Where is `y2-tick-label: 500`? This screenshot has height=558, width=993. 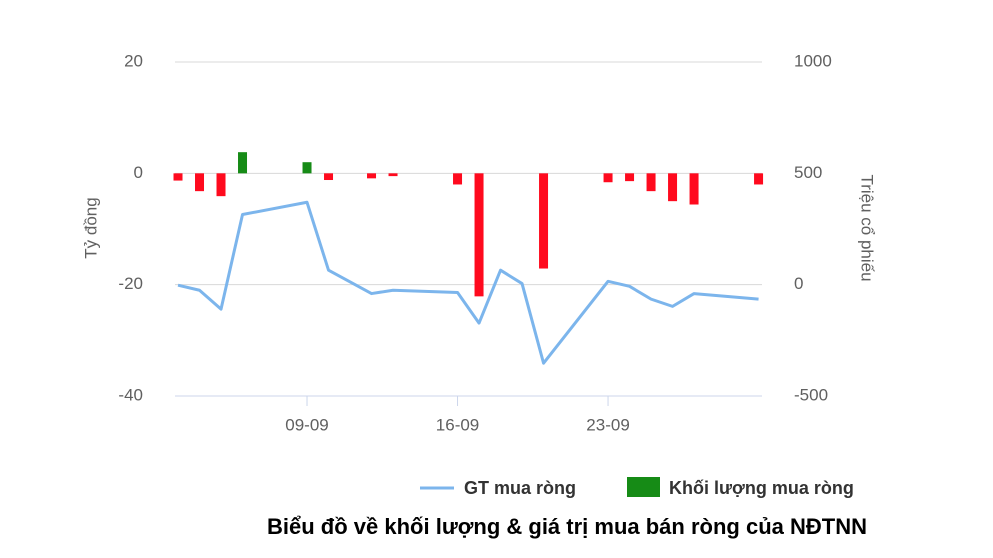 y2-tick-label: 500 is located at coordinates (808, 172).